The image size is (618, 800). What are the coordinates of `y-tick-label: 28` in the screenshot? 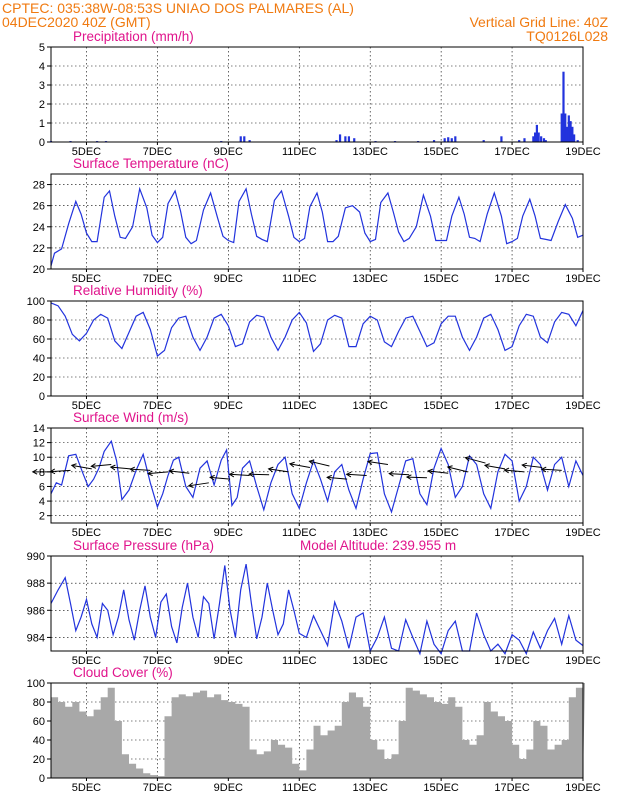 It's located at (39, 186).